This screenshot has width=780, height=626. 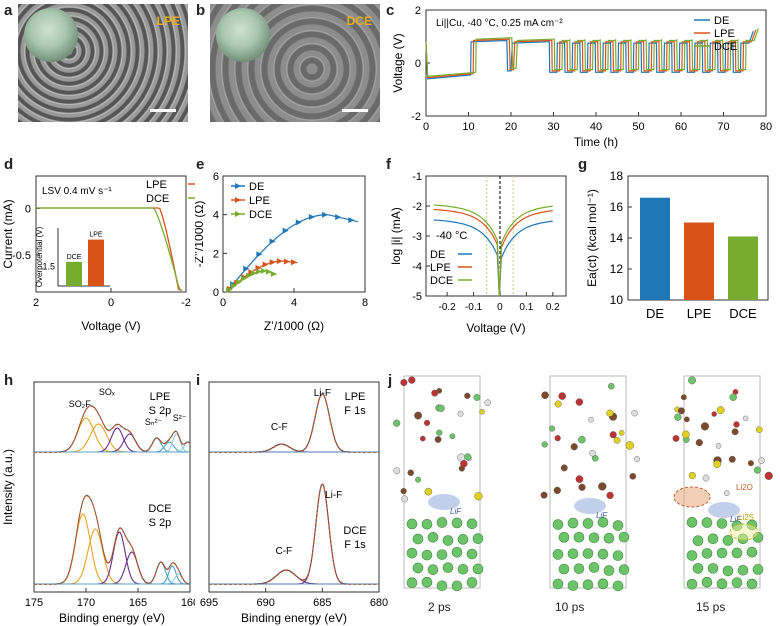 What do you see at coordinates (209, 603) in the screenshot?
I see `xtick-label: 695` at bounding box center [209, 603].